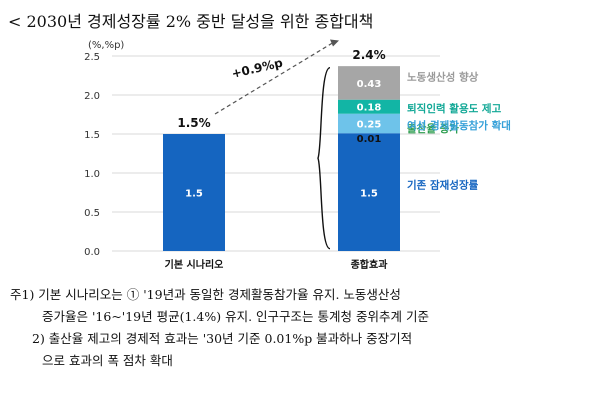 The image size is (600, 402). What do you see at coordinates (92, 96) in the screenshot?
I see `y-tick-label: 2.0` at bounding box center [92, 96].